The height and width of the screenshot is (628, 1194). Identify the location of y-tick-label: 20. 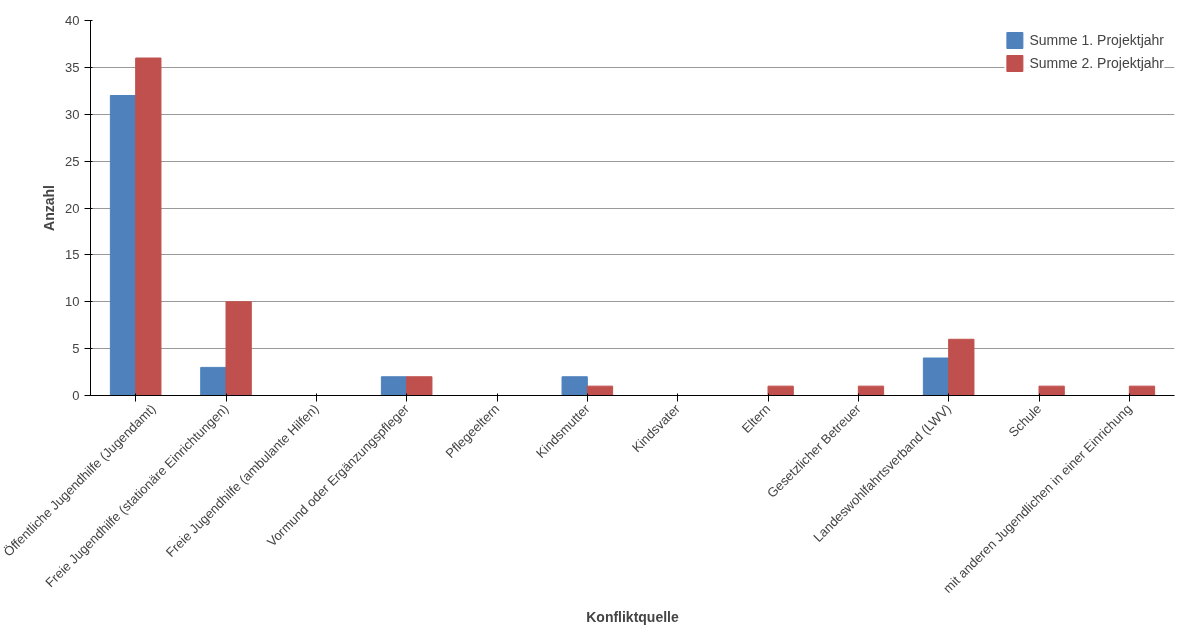
(72, 208).